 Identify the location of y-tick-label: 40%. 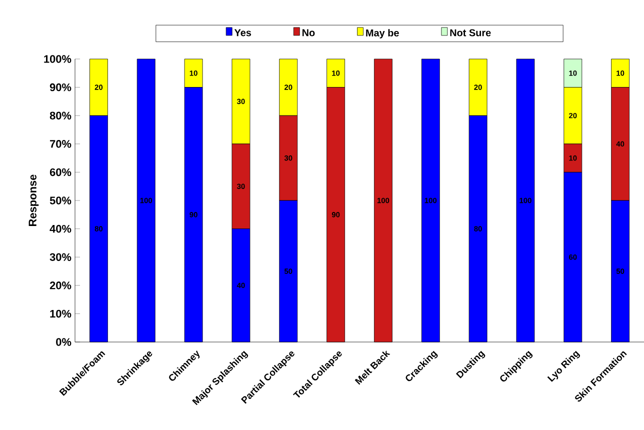
(61, 228).